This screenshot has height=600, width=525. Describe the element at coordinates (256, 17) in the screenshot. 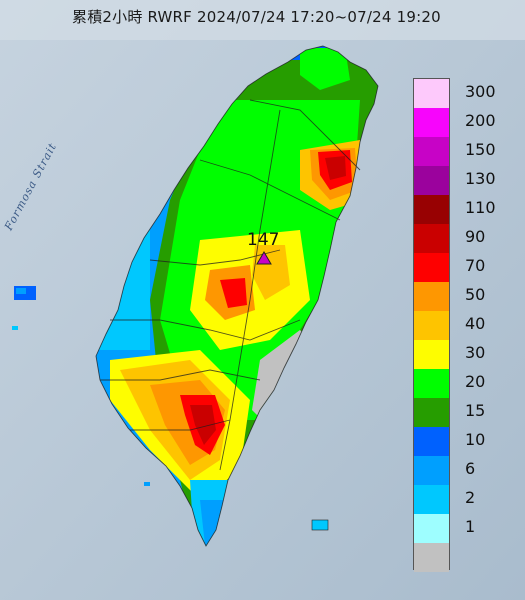

I see `map-title: 累積2小時 RWRF 2024/07/24 17:20~07/24 19:20` at that location.